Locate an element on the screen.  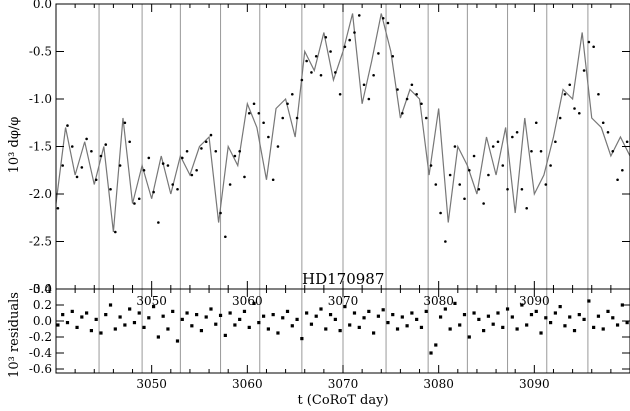
bot-x-tick-label: 3050 is located at coordinates (151, 384).